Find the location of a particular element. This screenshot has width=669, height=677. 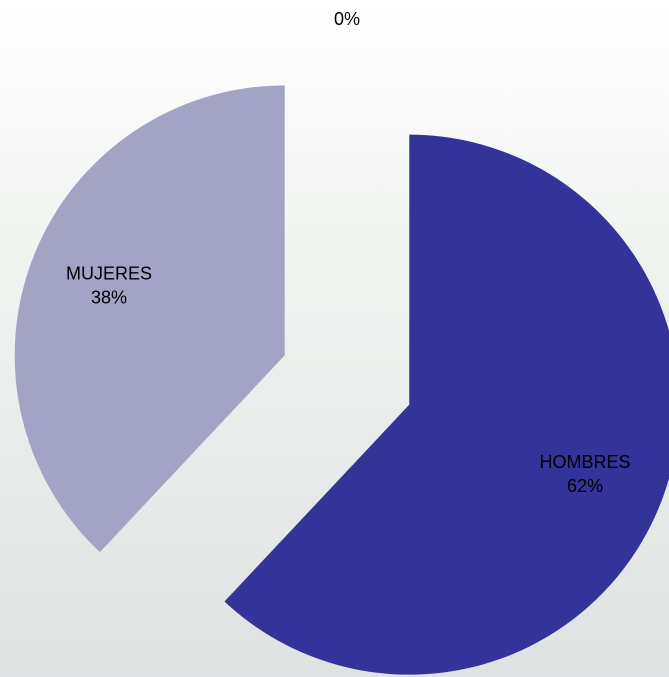

slice-label: MUJERES is located at coordinates (109, 274).